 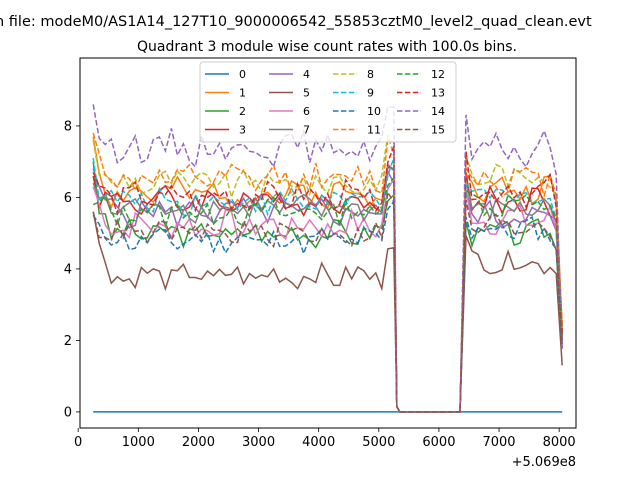 I want to click on x-tick-label: 6000, so click(x=438, y=442).